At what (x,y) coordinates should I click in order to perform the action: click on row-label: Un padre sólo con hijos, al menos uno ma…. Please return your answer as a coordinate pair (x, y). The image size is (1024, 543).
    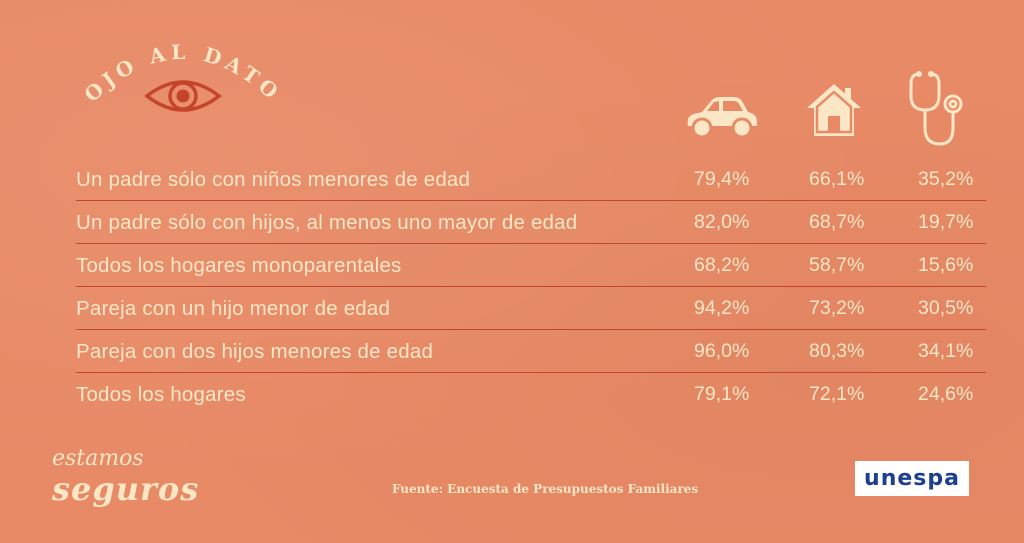
    Looking at the image, I should click on (327, 222).